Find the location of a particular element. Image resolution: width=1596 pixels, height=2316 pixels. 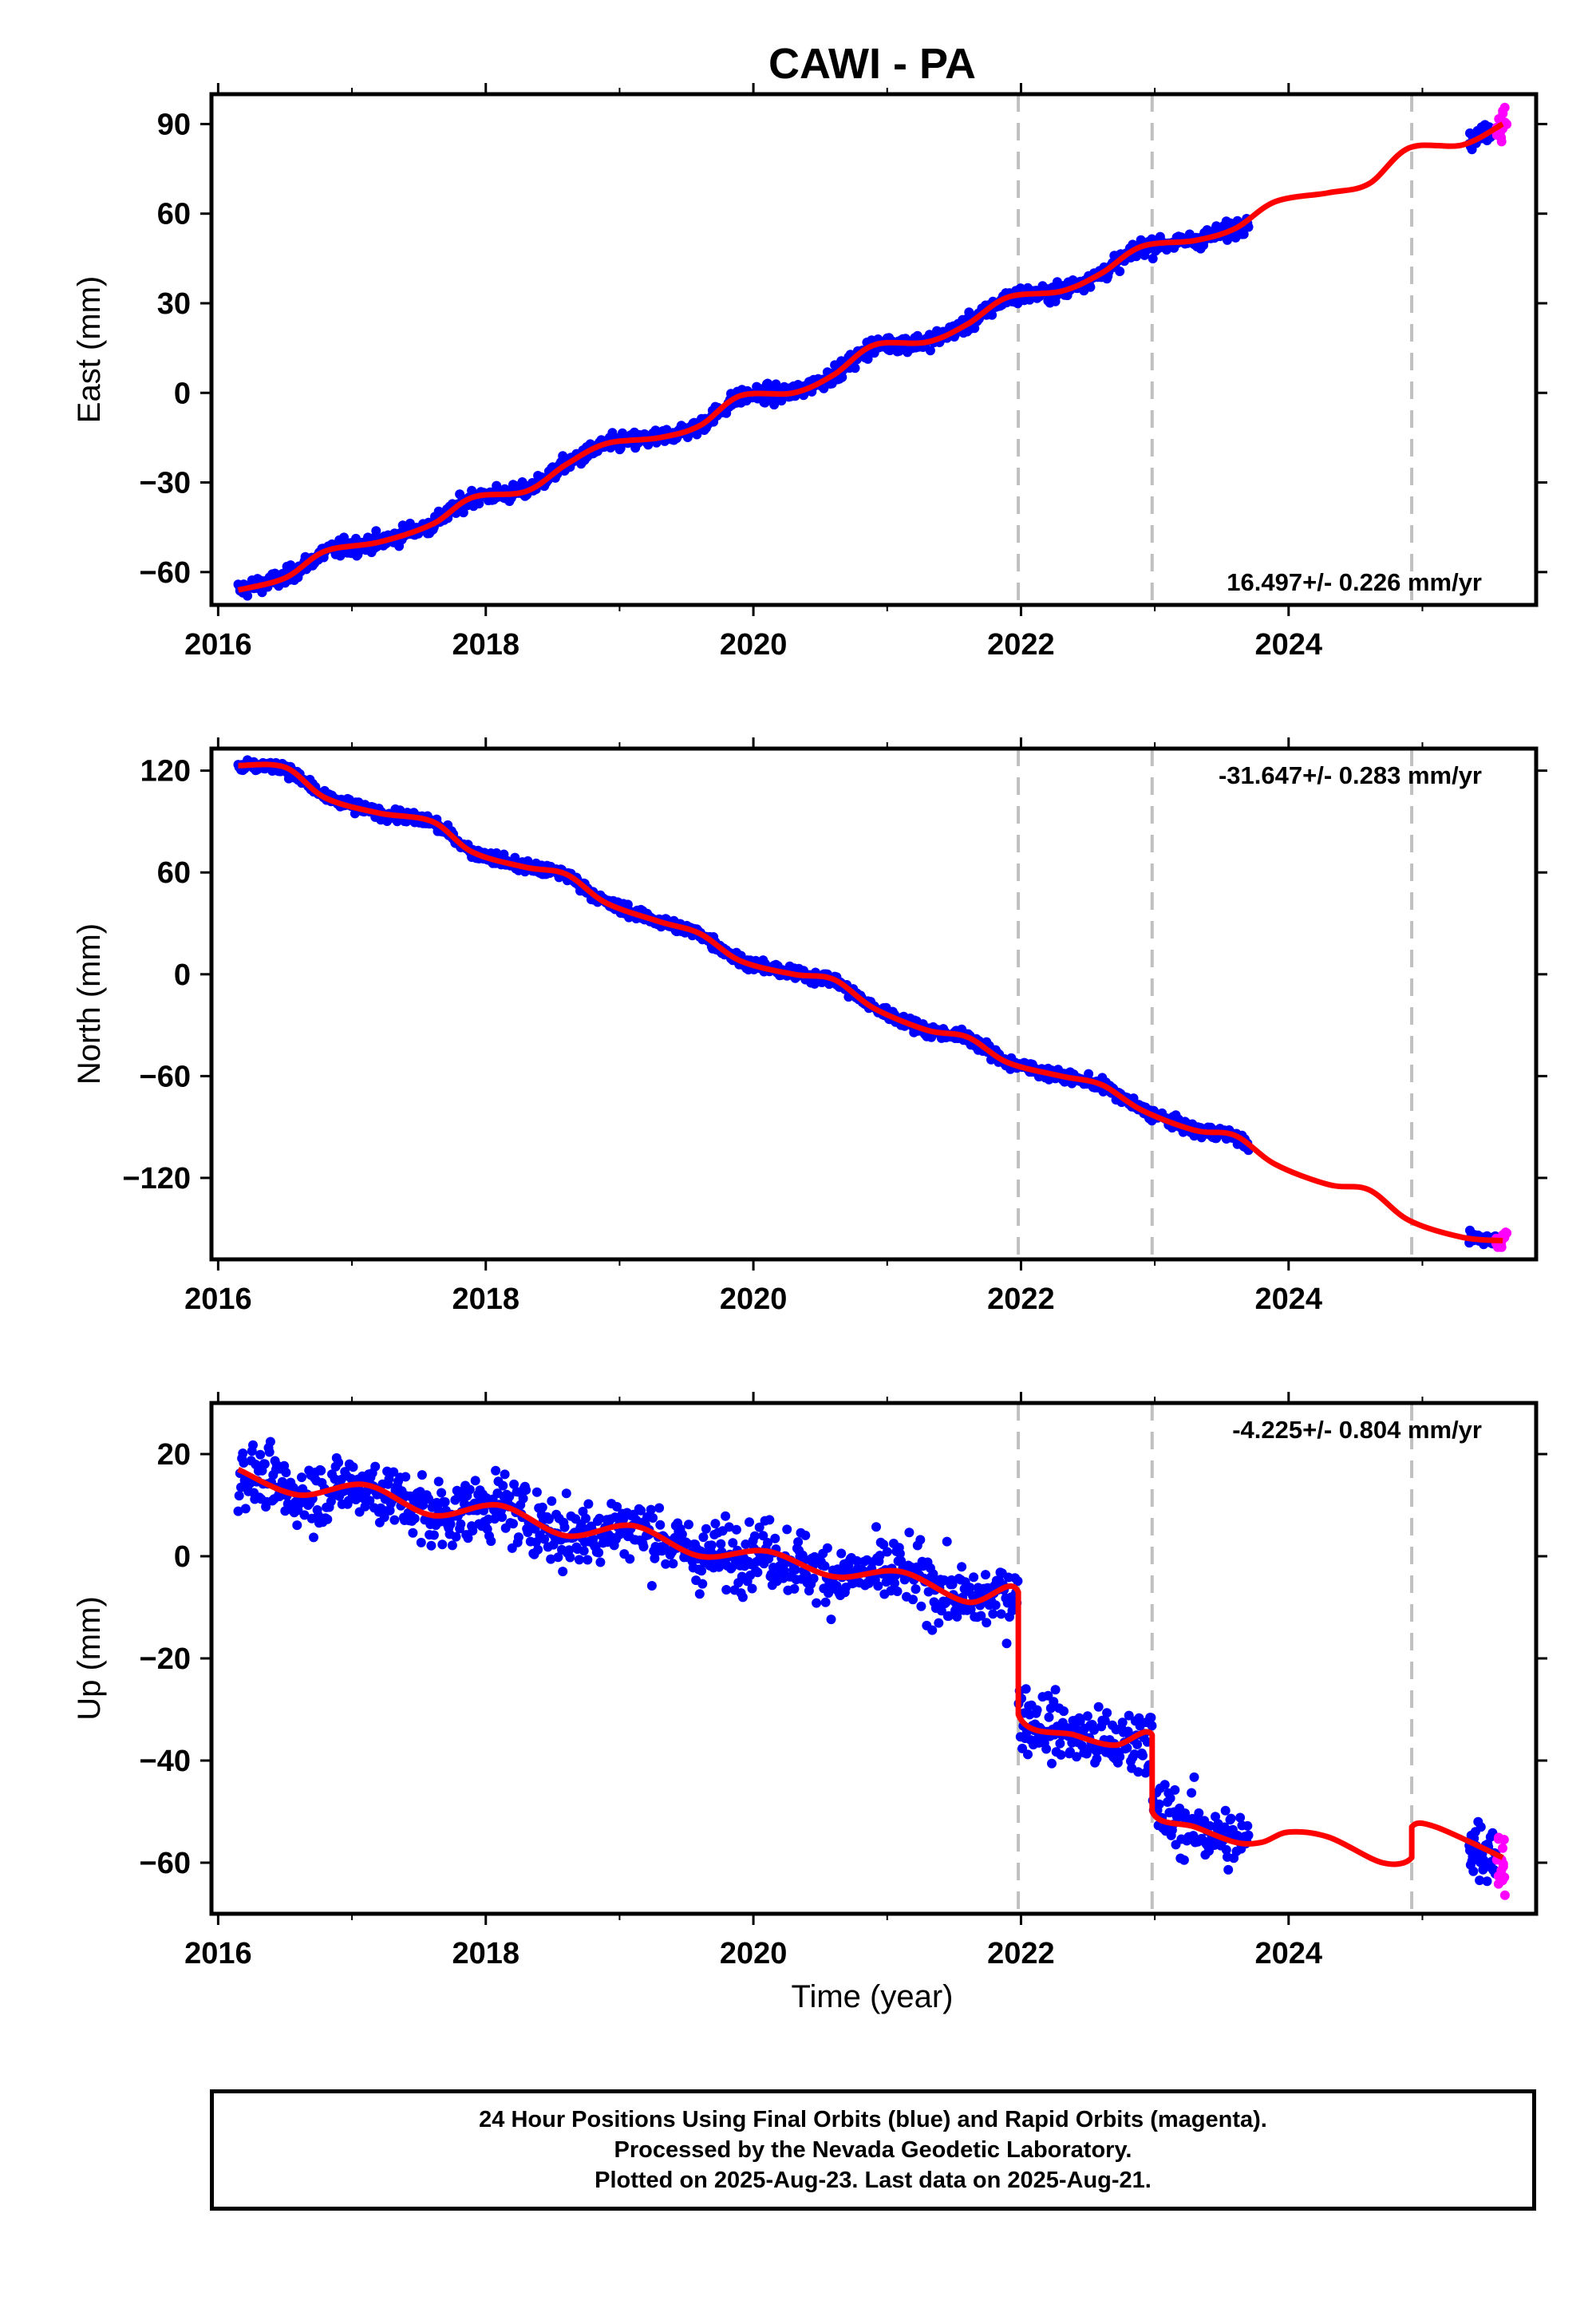

y-tick-label: −60 is located at coordinates (165, 1864).